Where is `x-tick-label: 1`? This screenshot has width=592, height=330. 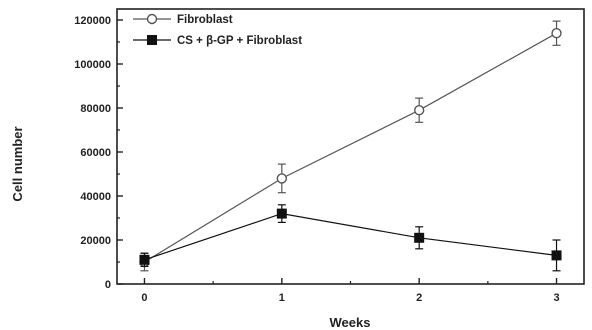 x-tick-label: 1 is located at coordinates (282, 298).